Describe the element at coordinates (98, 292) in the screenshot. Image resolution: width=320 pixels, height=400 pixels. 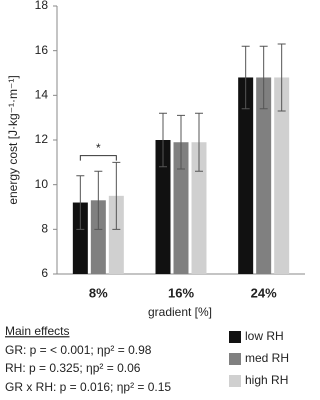
I see `x-tick-label: 8%` at that location.